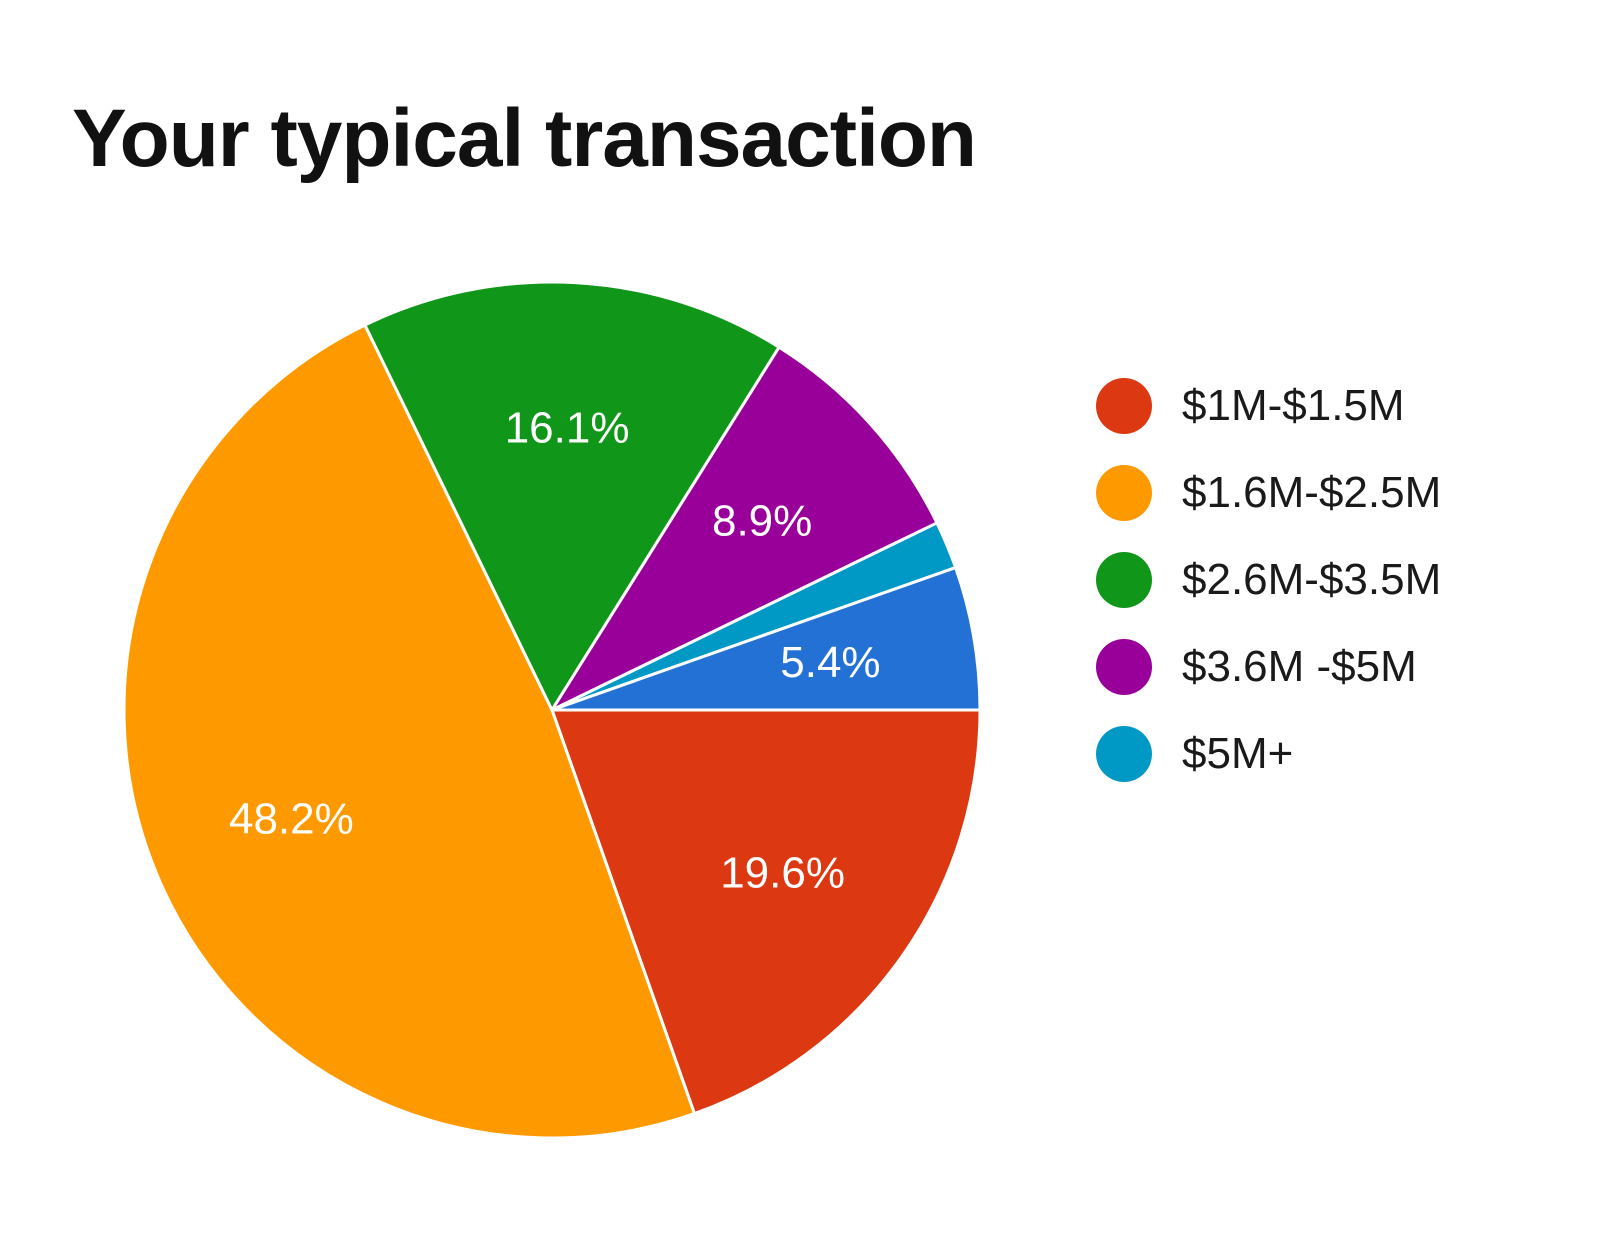 Image resolution: width=1600 pixels, height=1259 pixels. What do you see at coordinates (1293, 405) in the screenshot?
I see `legend-label: $1M-$1.5M` at bounding box center [1293, 405].